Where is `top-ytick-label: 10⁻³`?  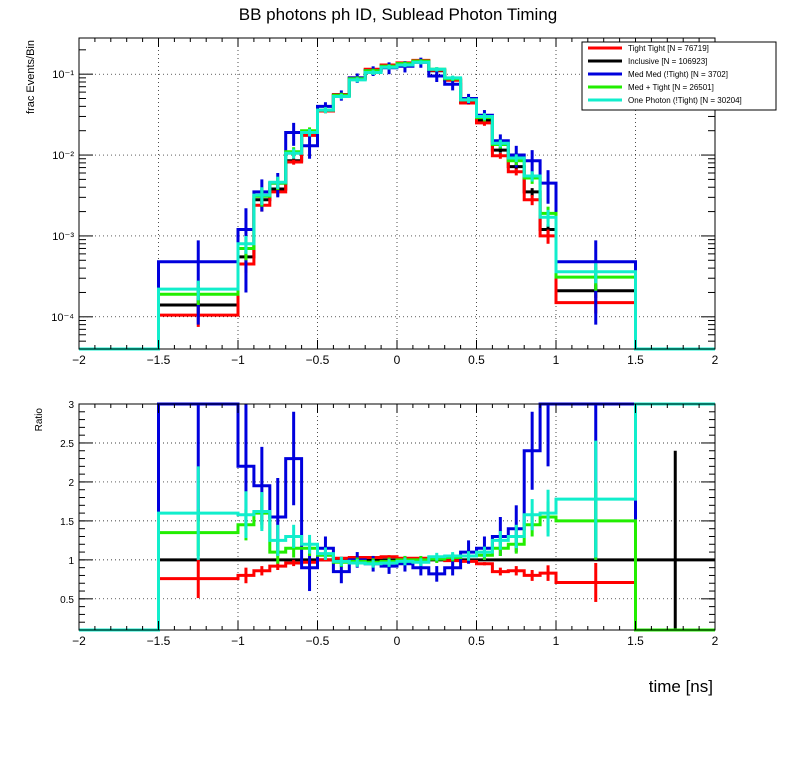
top-ytick-label: 10⁻³ is located at coordinates (63, 237).